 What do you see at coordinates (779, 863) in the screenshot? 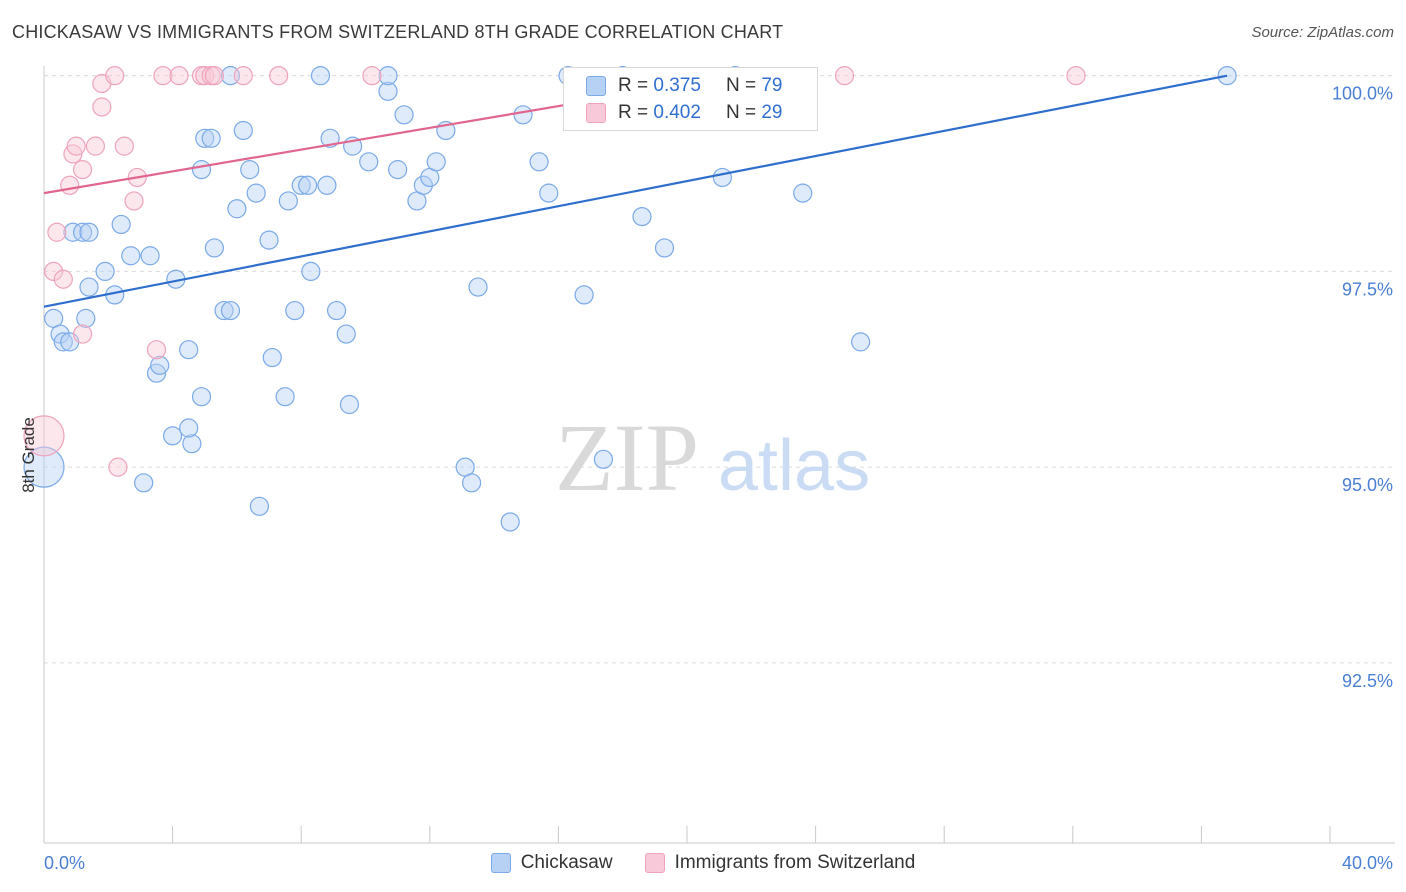
I see `legend-item-switzerland: Immigrants from Switzerland` at bounding box center [779, 863].